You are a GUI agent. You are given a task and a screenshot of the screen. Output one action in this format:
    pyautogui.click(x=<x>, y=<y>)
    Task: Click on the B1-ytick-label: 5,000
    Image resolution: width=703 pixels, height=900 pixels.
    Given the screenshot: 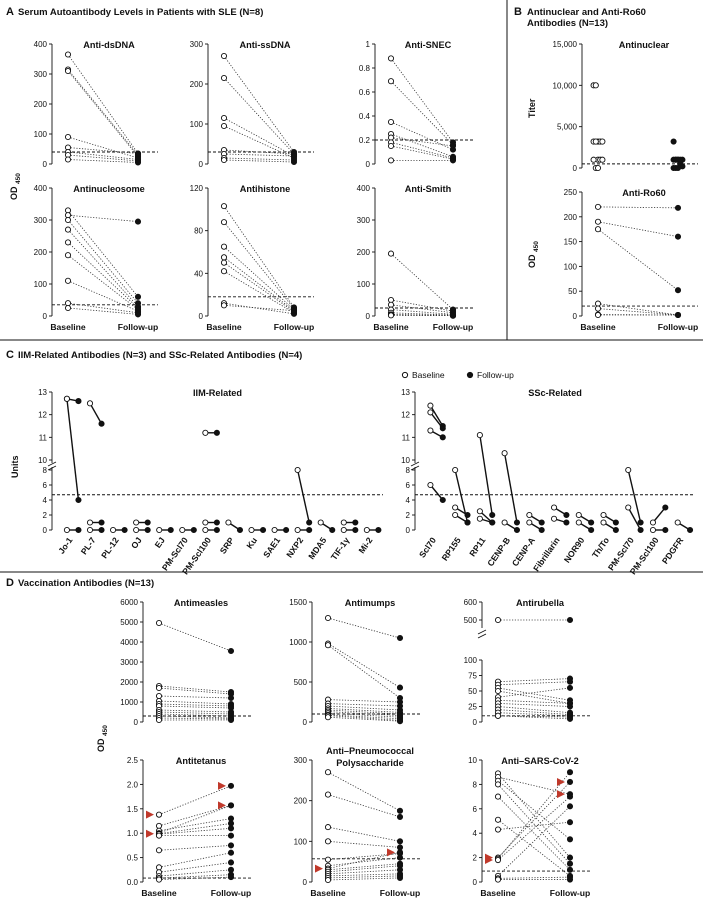 What is the action you would take?
    pyautogui.click(x=567, y=127)
    